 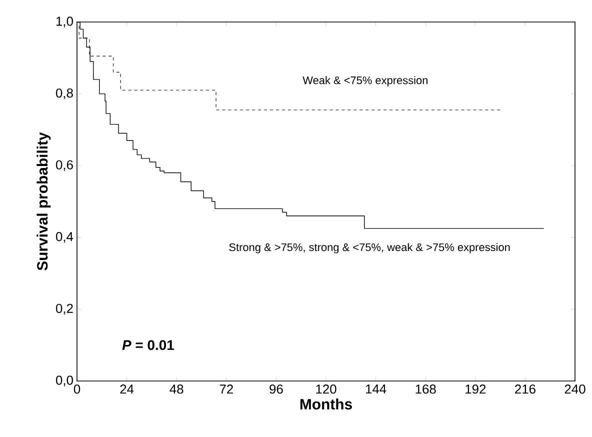 I want to click on x-tick-label: 0, so click(x=77, y=389).